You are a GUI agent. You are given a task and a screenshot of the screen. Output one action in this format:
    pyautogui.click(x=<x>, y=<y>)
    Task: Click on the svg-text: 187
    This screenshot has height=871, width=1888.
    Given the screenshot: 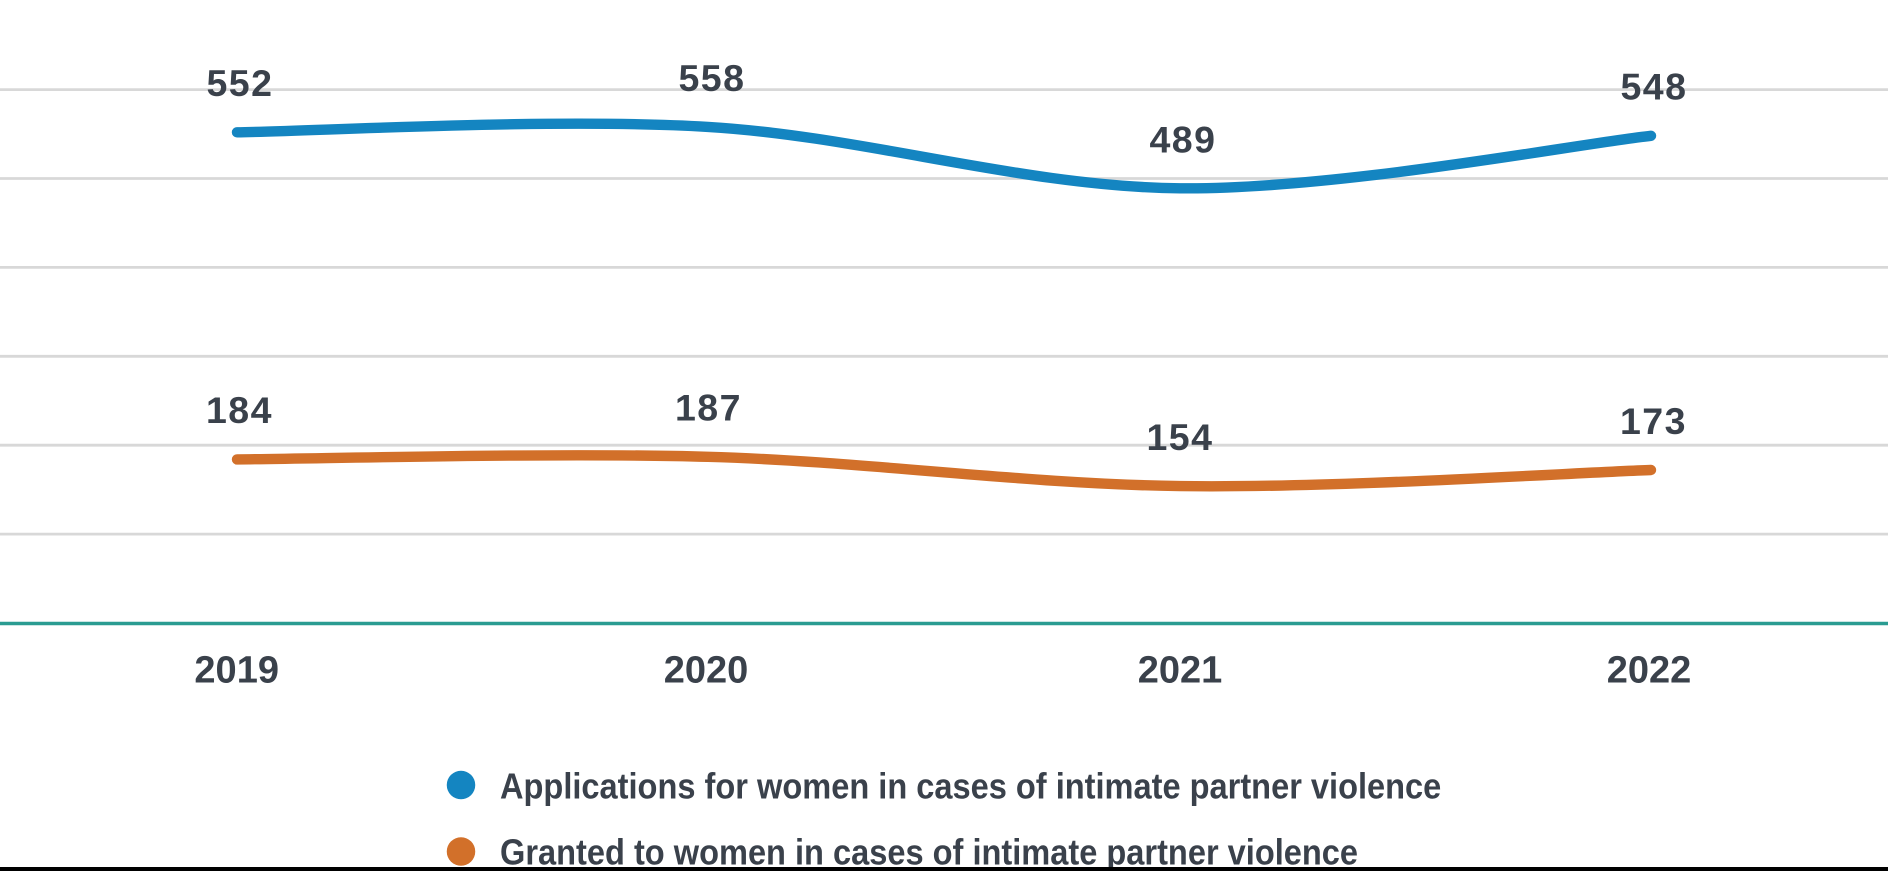 What is the action you would take?
    pyautogui.click(x=708, y=408)
    